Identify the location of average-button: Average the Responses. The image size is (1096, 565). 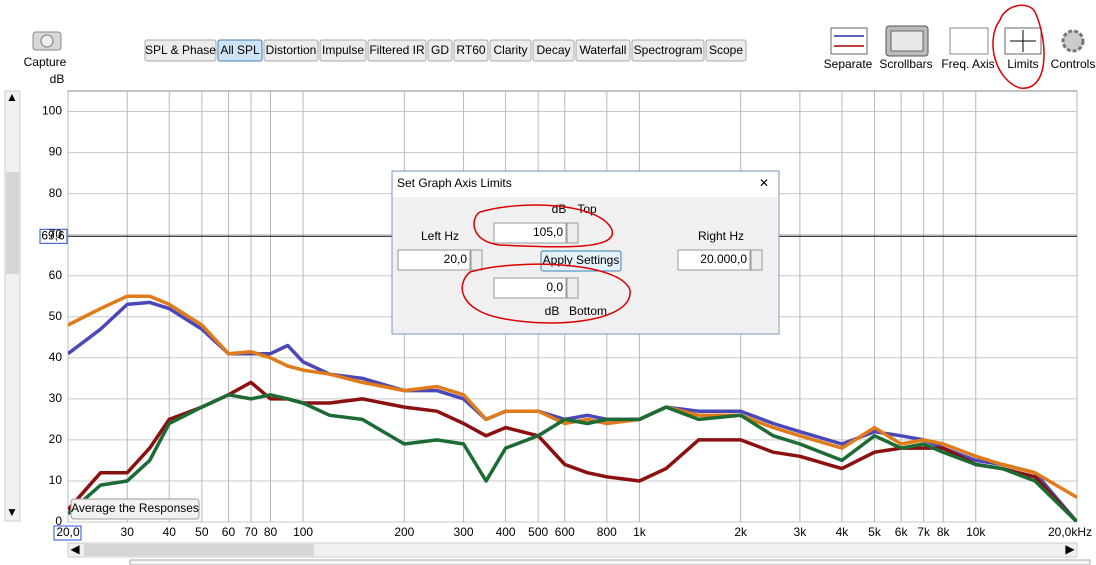
(135, 509).